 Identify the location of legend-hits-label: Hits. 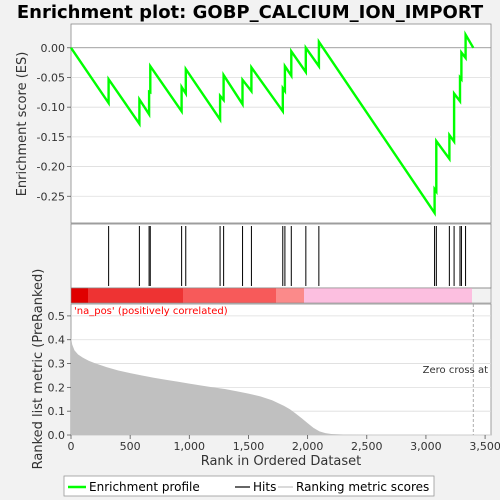
(264, 487).